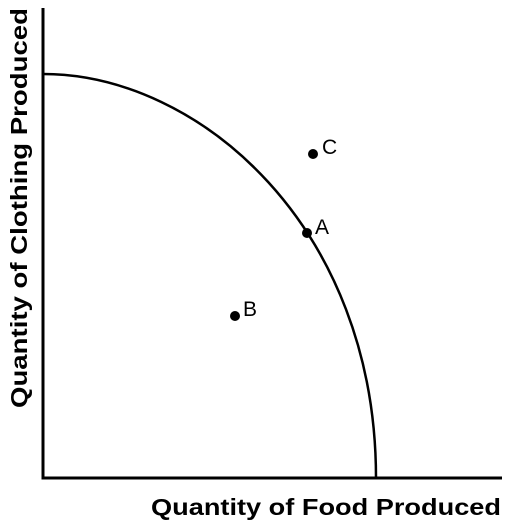 The image size is (509, 525). Describe the element at coordinates (322, 227) in the screenshot. I see `point-a-label: A` at that location.